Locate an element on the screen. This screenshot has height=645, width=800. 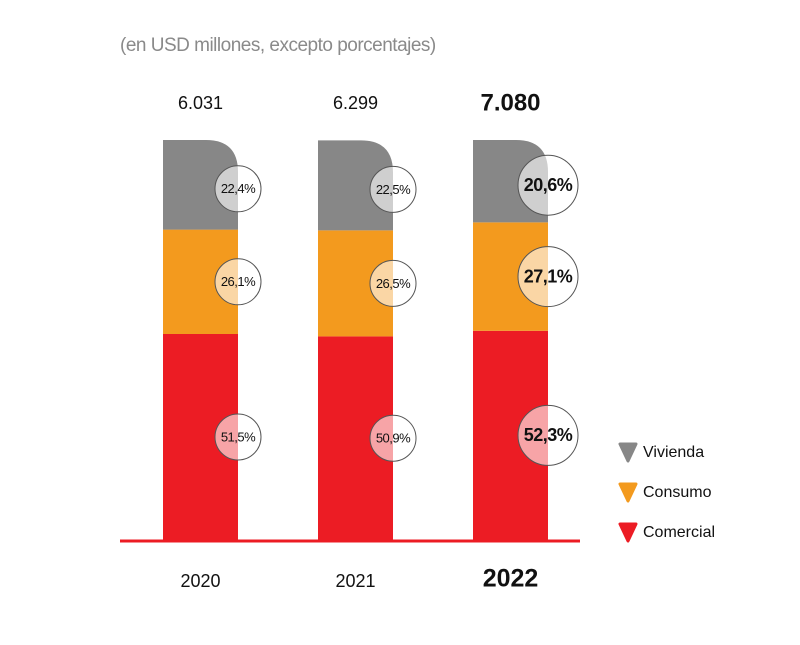
data-label: 26,1% is located at coordinates (238, 281).